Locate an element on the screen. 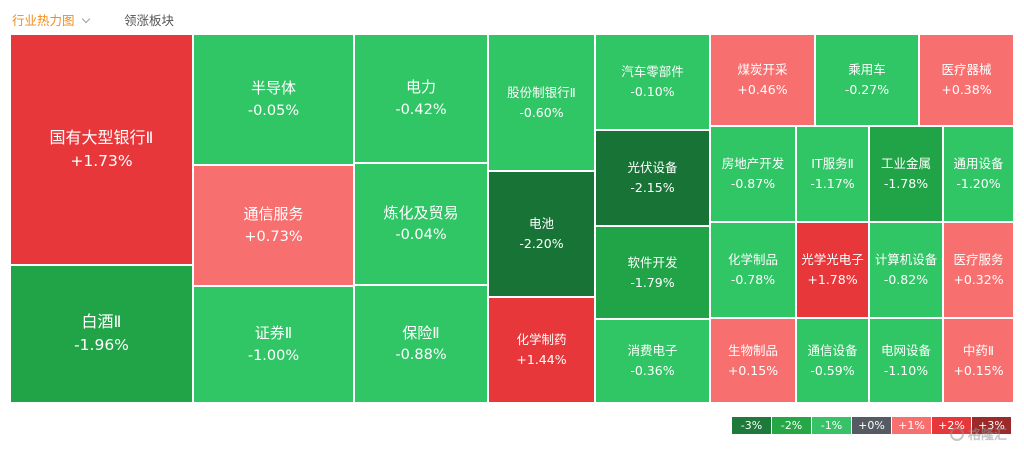 The image size is (1024, 451). sector-tile: 通信服务 +0.73% is located at coordinates (273, 225).